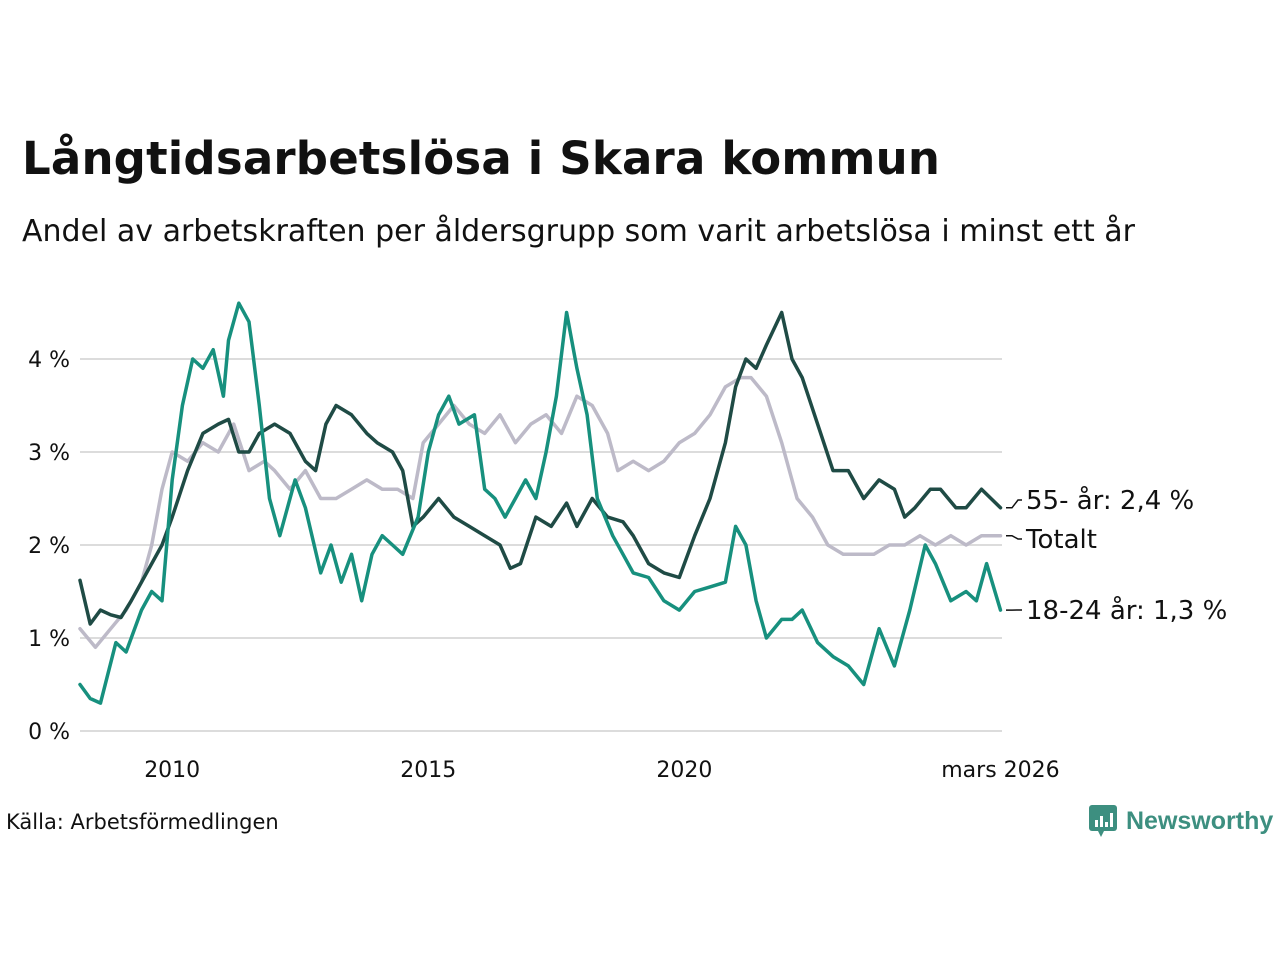  Describe the element at coordinates (684, 770) in the screenshot. I see `x-tick-label: 2020` at that location.